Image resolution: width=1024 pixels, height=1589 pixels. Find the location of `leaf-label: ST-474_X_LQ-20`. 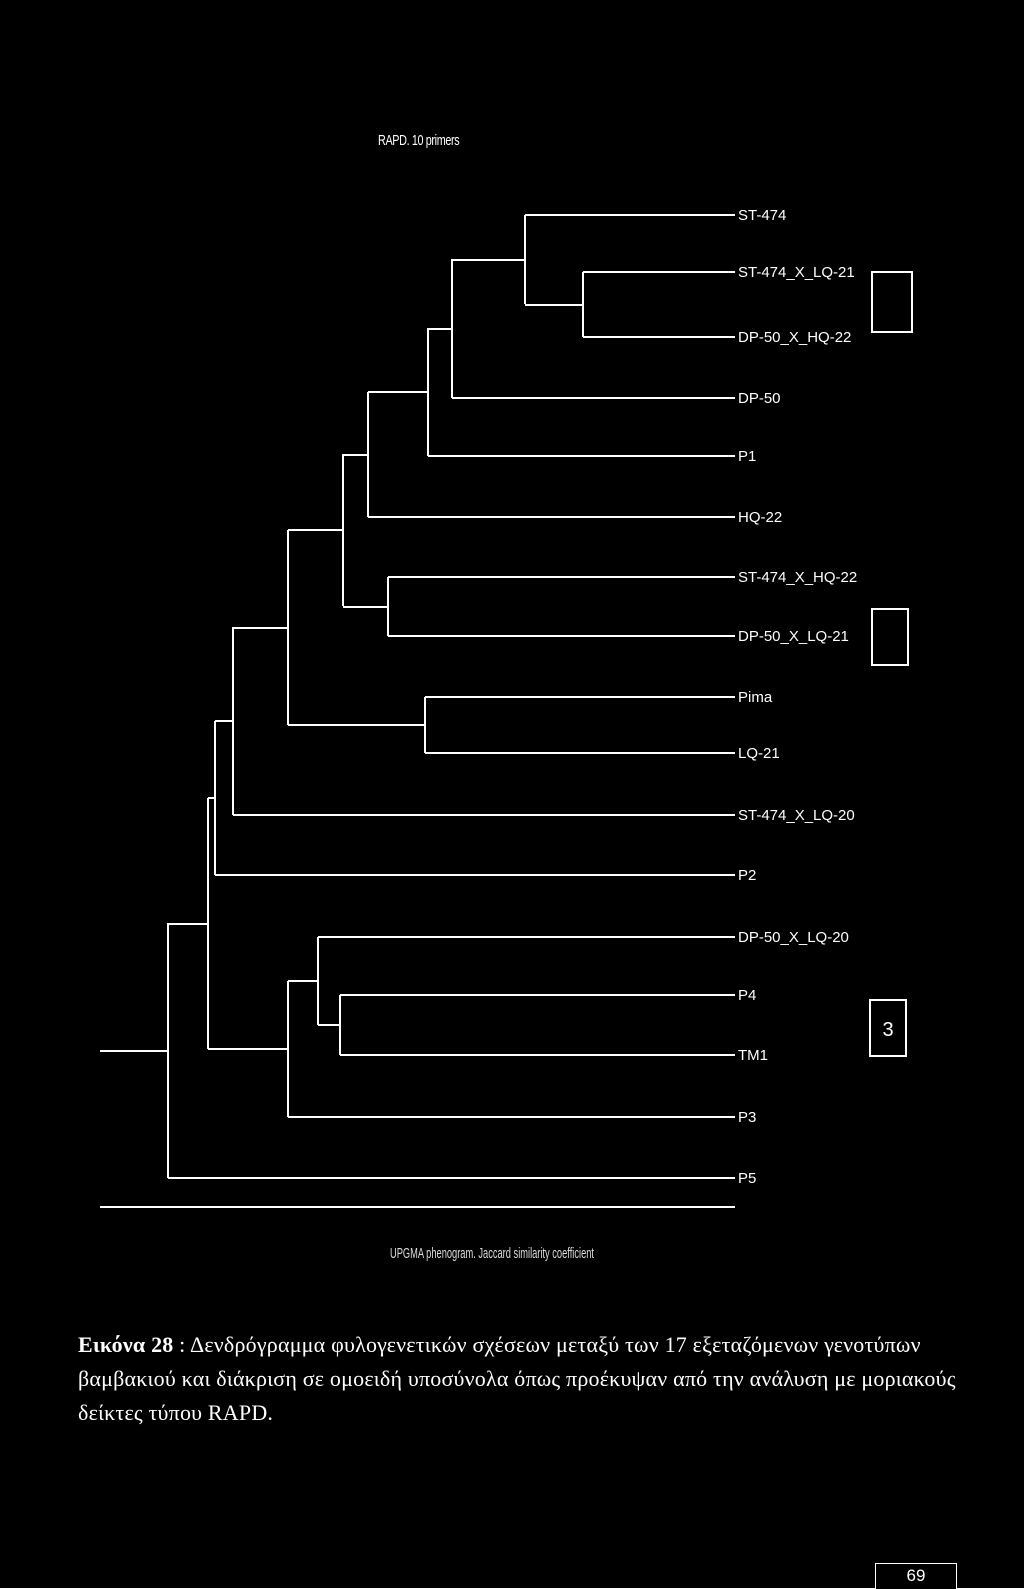

leaf-label: ST-474_X_LQ-20 is located at coordinates (796, 815).